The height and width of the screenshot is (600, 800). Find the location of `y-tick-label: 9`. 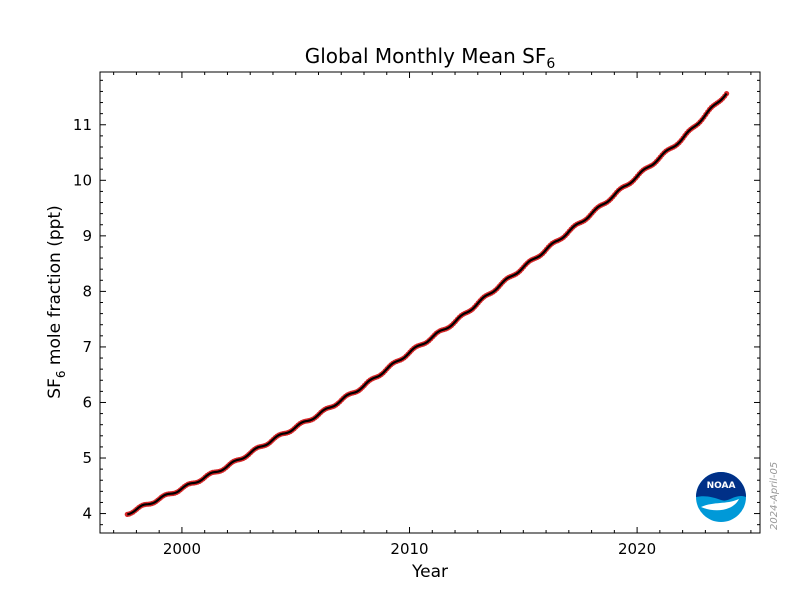

y-tick-label: 9 is located at coordinates (87, 236).